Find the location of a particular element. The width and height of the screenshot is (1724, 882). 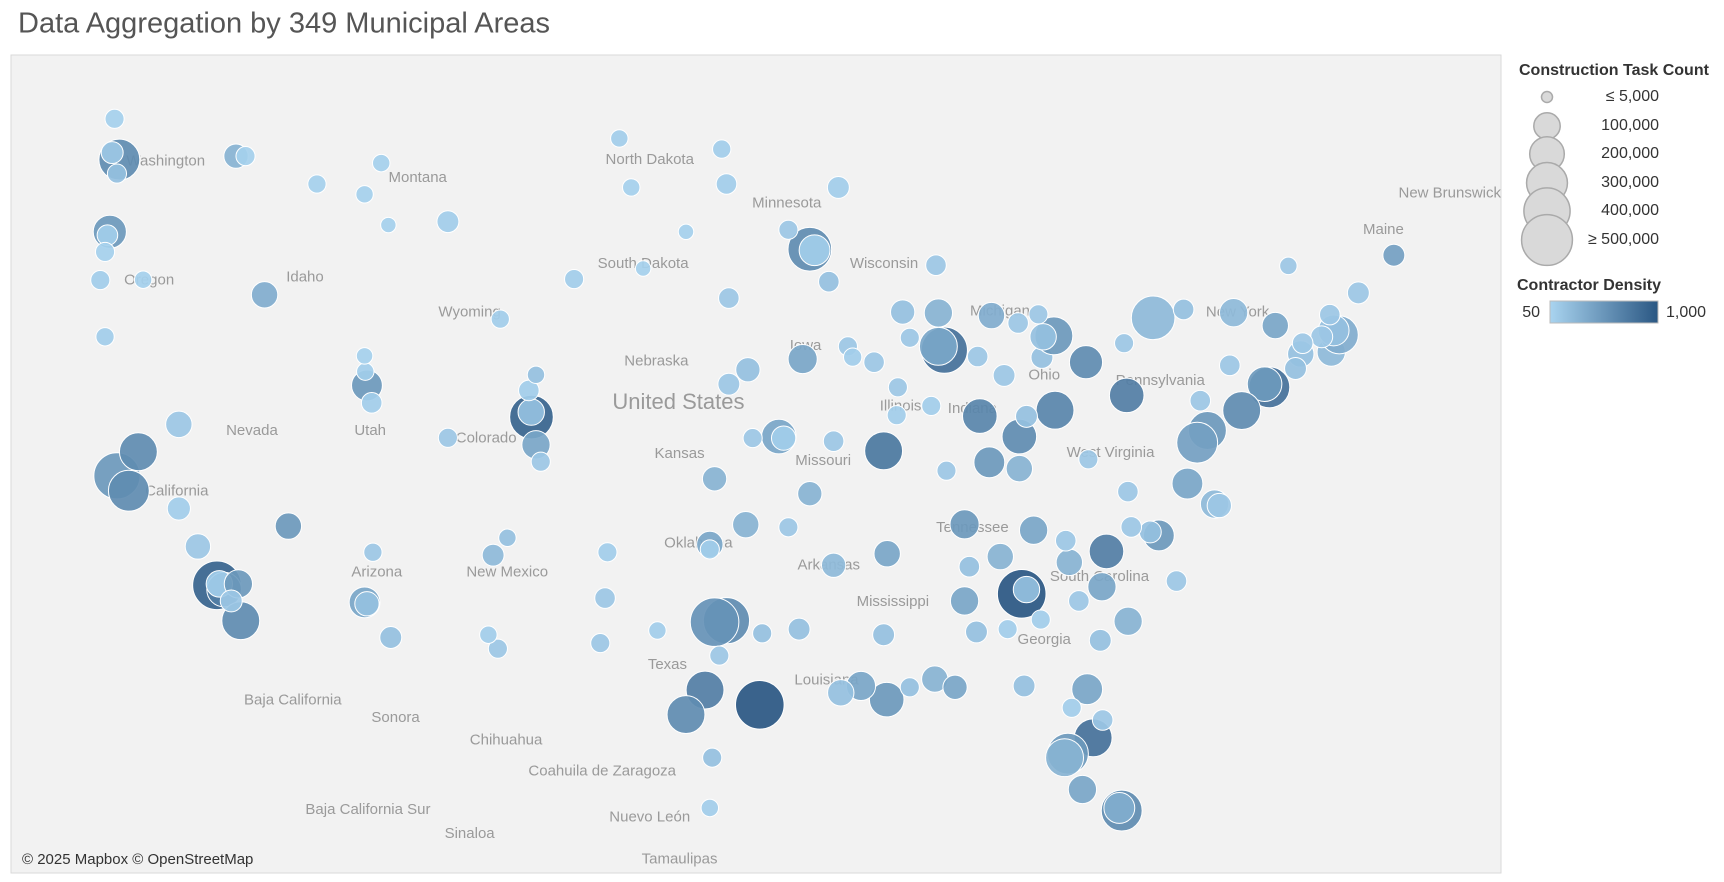

map-label: Chihuahua is located at coordinates (506, 739).